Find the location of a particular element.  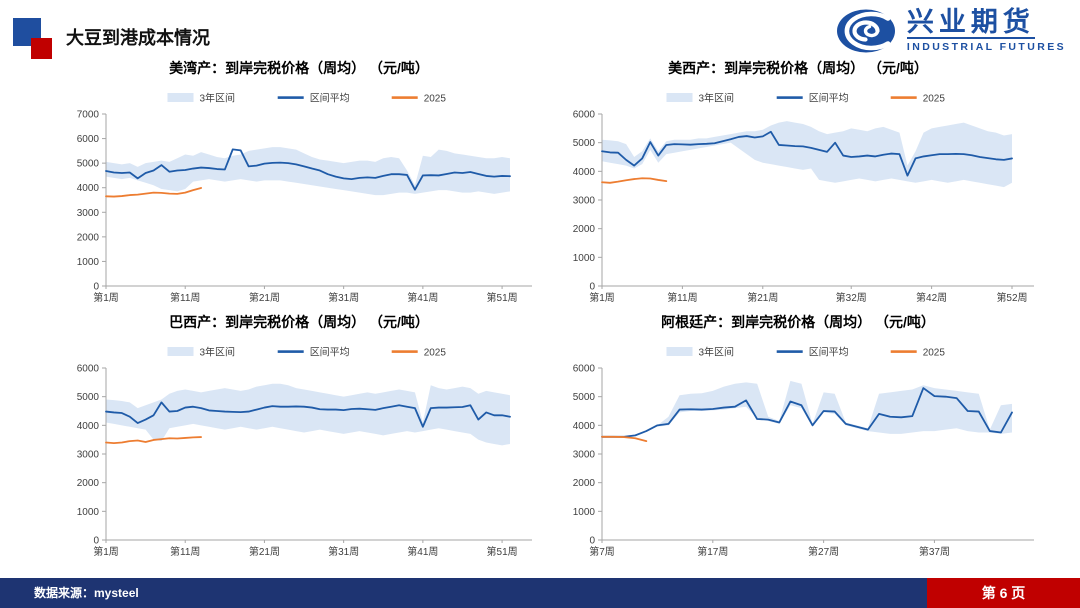

x-tick-label: 第7周 is located at coordinates (602, 551).